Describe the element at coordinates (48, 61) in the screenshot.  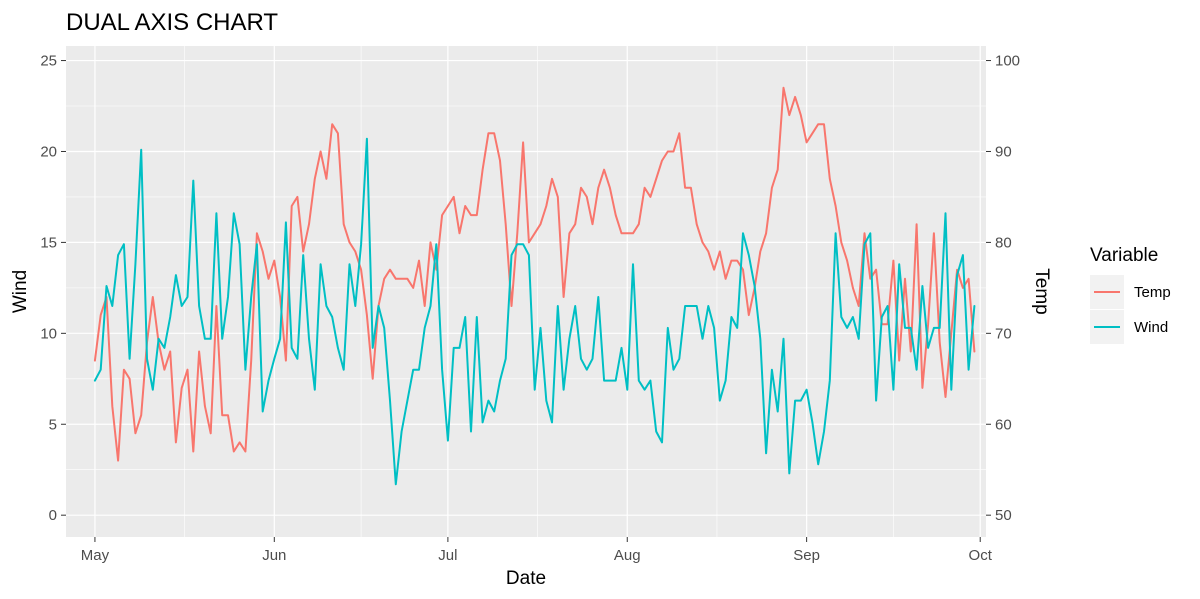
I see `left-axis-tick-label: 25` at that location.